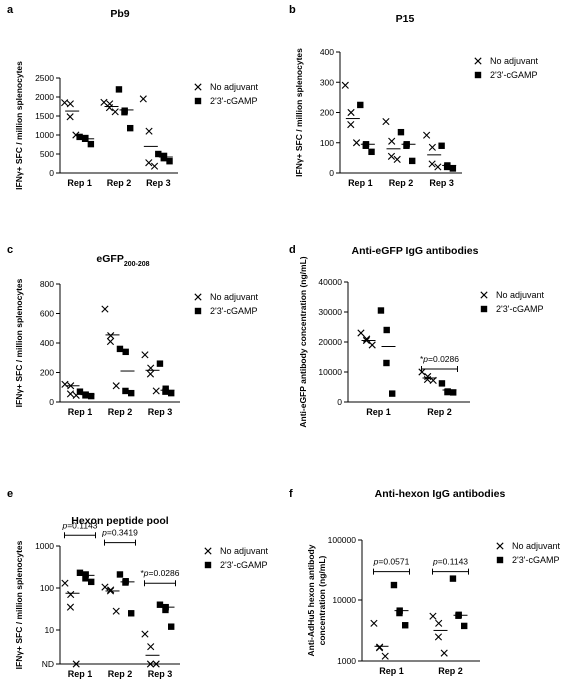 Image resolution: width=568 pixels, height=685 pixels. I want to click on x-tick-label: Rep 3, so click(158, 183).